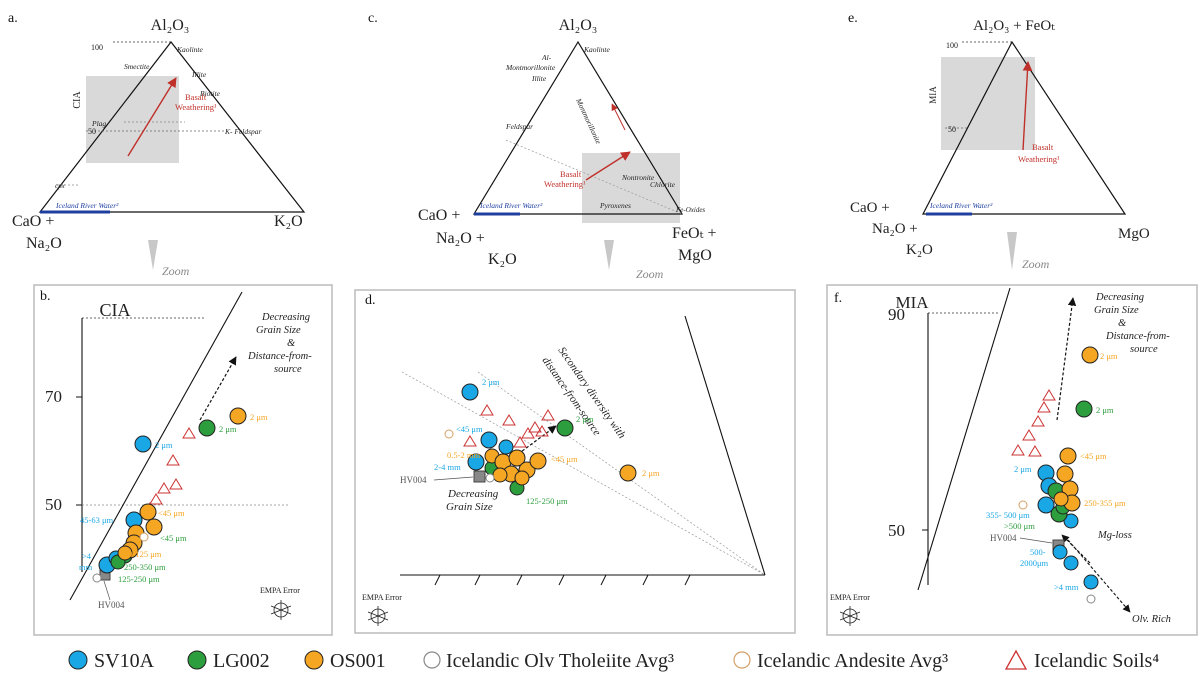  Describe the element at coordinates (1093, 456) in the screenshot. I see `panel-f-size-3: <45 μm` at that location.